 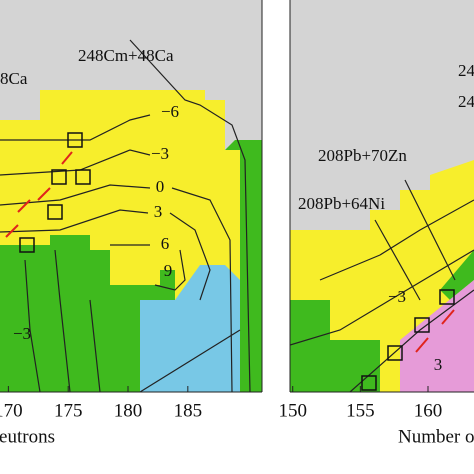 I want to click on contour-label: 9, so click(x=168, y=270).